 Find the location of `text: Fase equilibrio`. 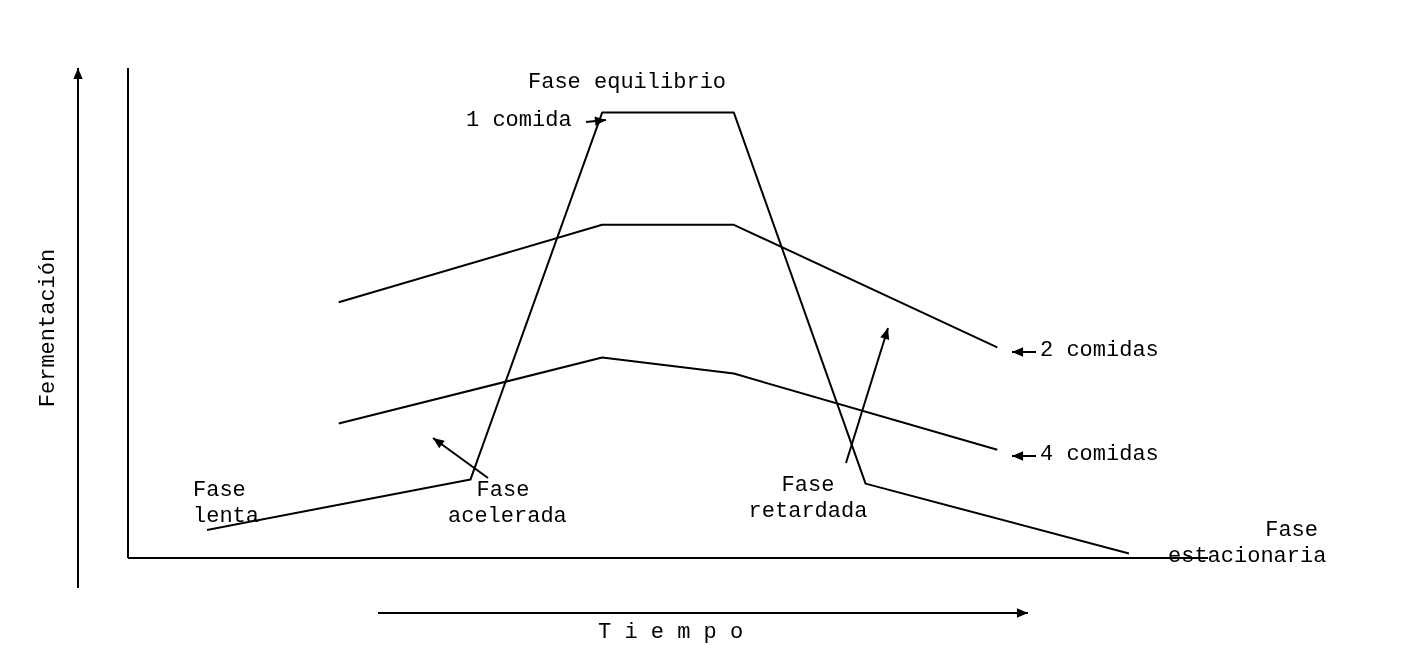

text: Fase equilibrio is located at coordinates (628, 83).